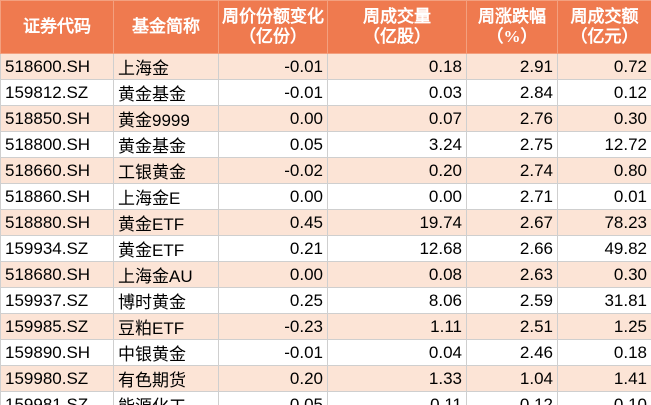 Image resolution: width=651 pixels, height=405 pixels. What do you see at coordinates (604, 170) in the screenshot?
I see `table-cell: 0.80` at bounding box center [604, 170].